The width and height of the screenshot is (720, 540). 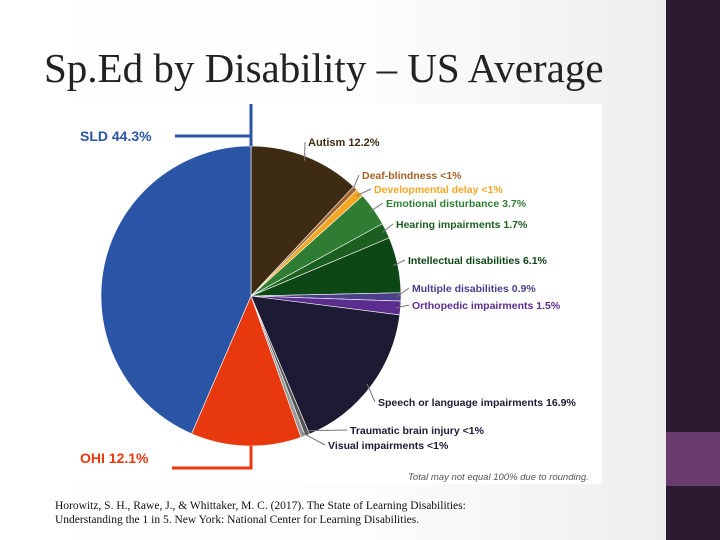 What do you see at coordinates (388, 446) in the screenshot?
I see `slice-label-10: Visual impairments <1%` at bounding box center [388, 446].